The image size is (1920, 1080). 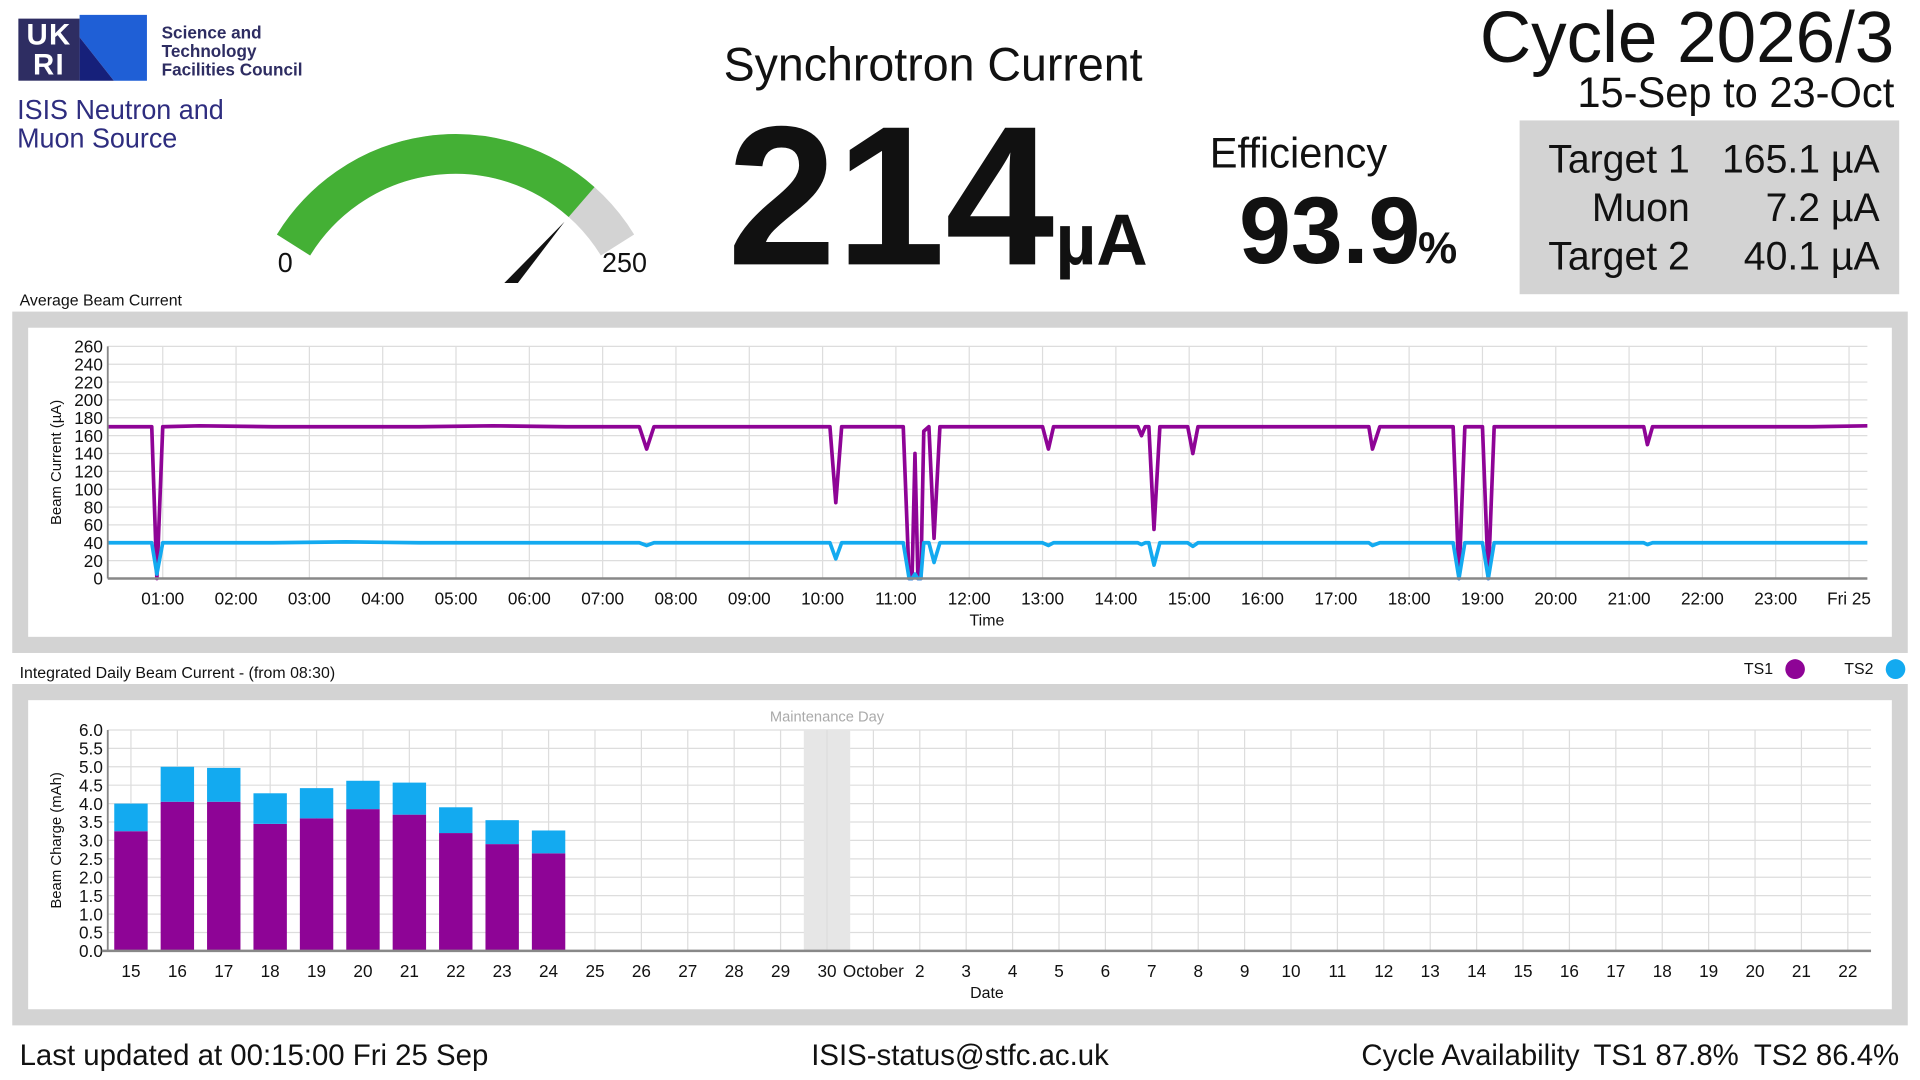 I want to click on gauge-needle, so click(x=534, y=252).